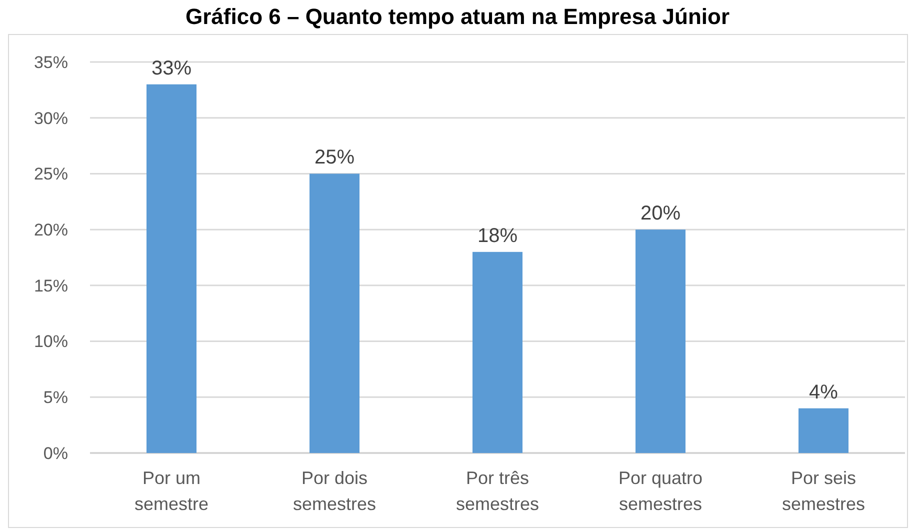 The image size is (915, 529). I want to click on data-label: 20%, so click(660, 213).